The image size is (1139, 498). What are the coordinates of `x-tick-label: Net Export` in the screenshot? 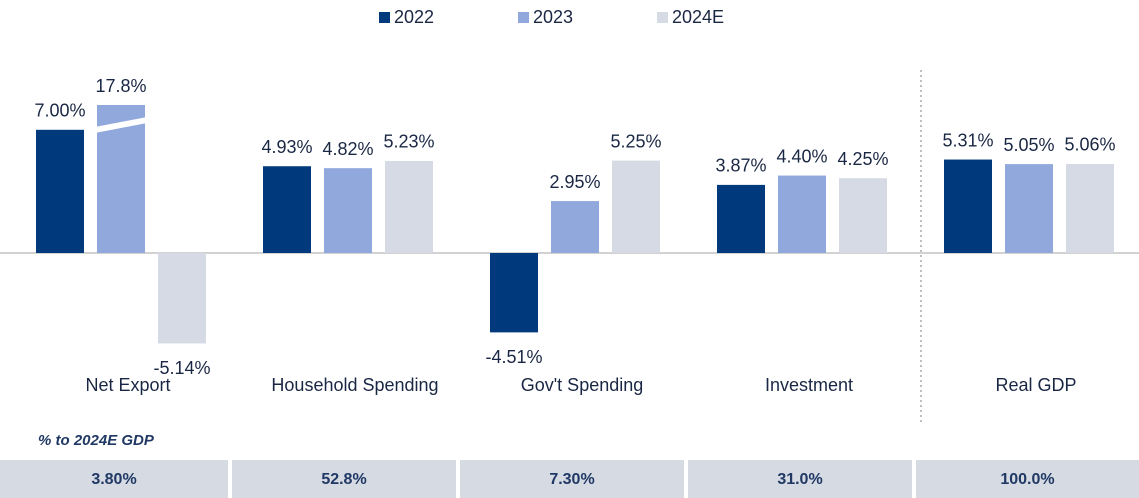 It's located at (127, 385).